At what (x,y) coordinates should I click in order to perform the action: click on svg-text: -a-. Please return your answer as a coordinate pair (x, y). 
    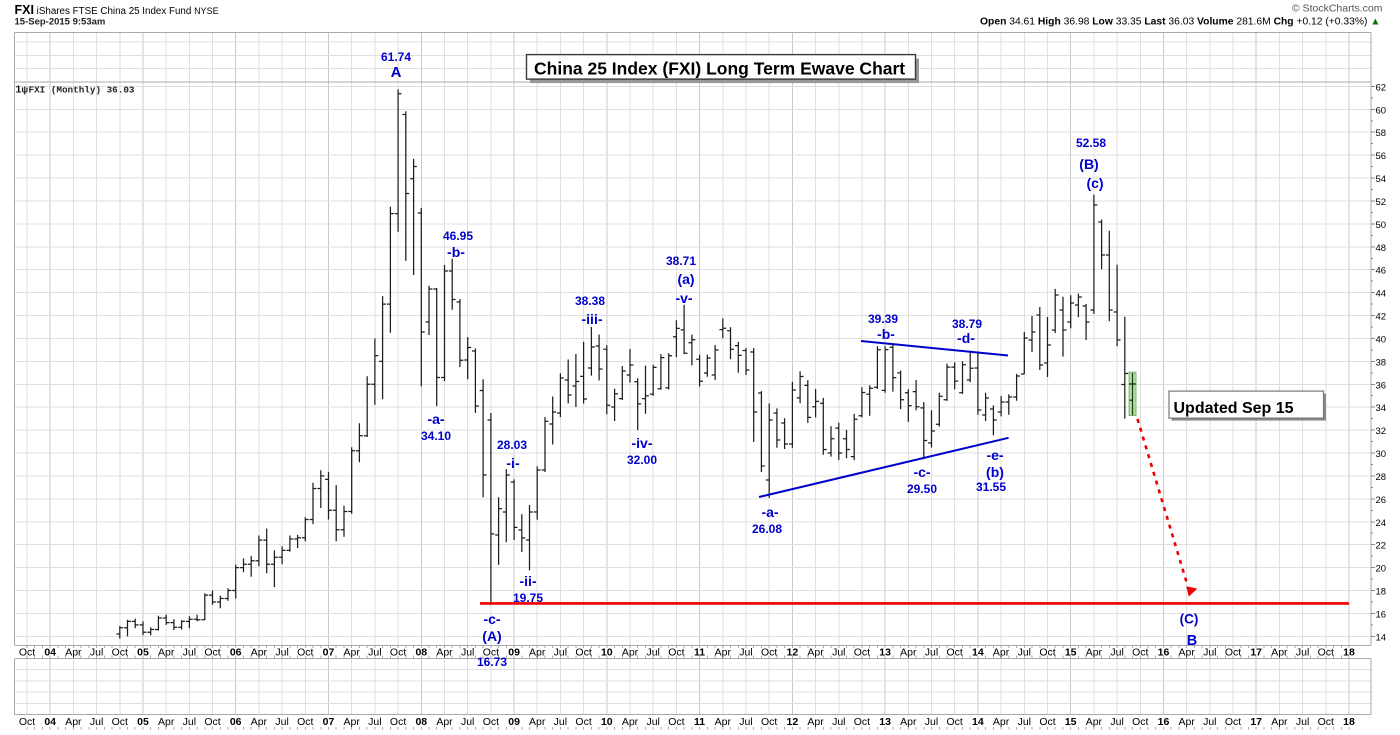
    Looking at the image, I should click on (769, 512).